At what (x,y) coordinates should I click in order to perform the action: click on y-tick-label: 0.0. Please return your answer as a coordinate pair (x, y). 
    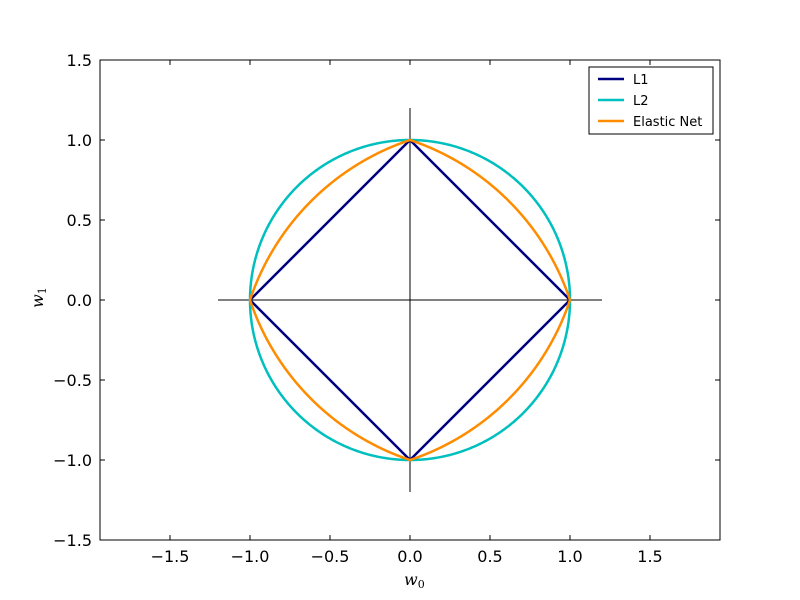
    Looking at the image, I should click on (79, 300).